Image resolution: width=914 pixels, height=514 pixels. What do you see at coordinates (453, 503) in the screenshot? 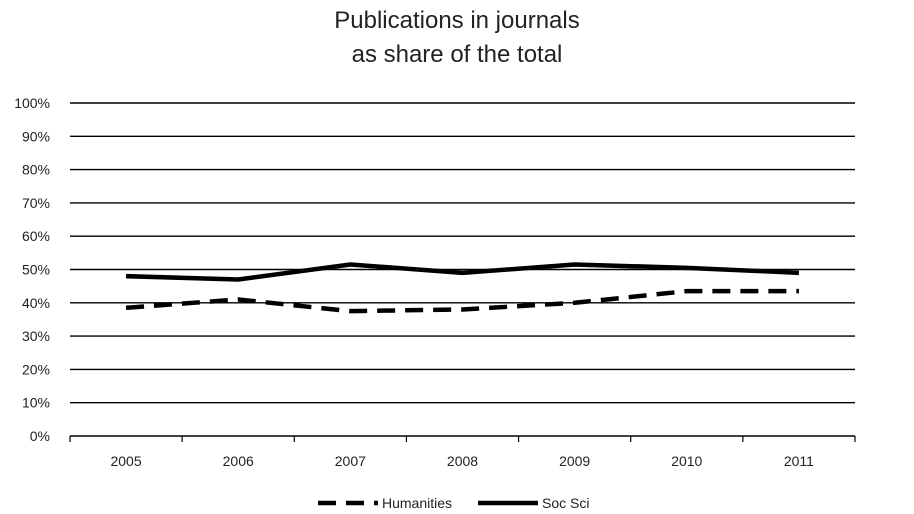
I see `legend: Humanities Soc Sci` at bounding box center [453, 503].